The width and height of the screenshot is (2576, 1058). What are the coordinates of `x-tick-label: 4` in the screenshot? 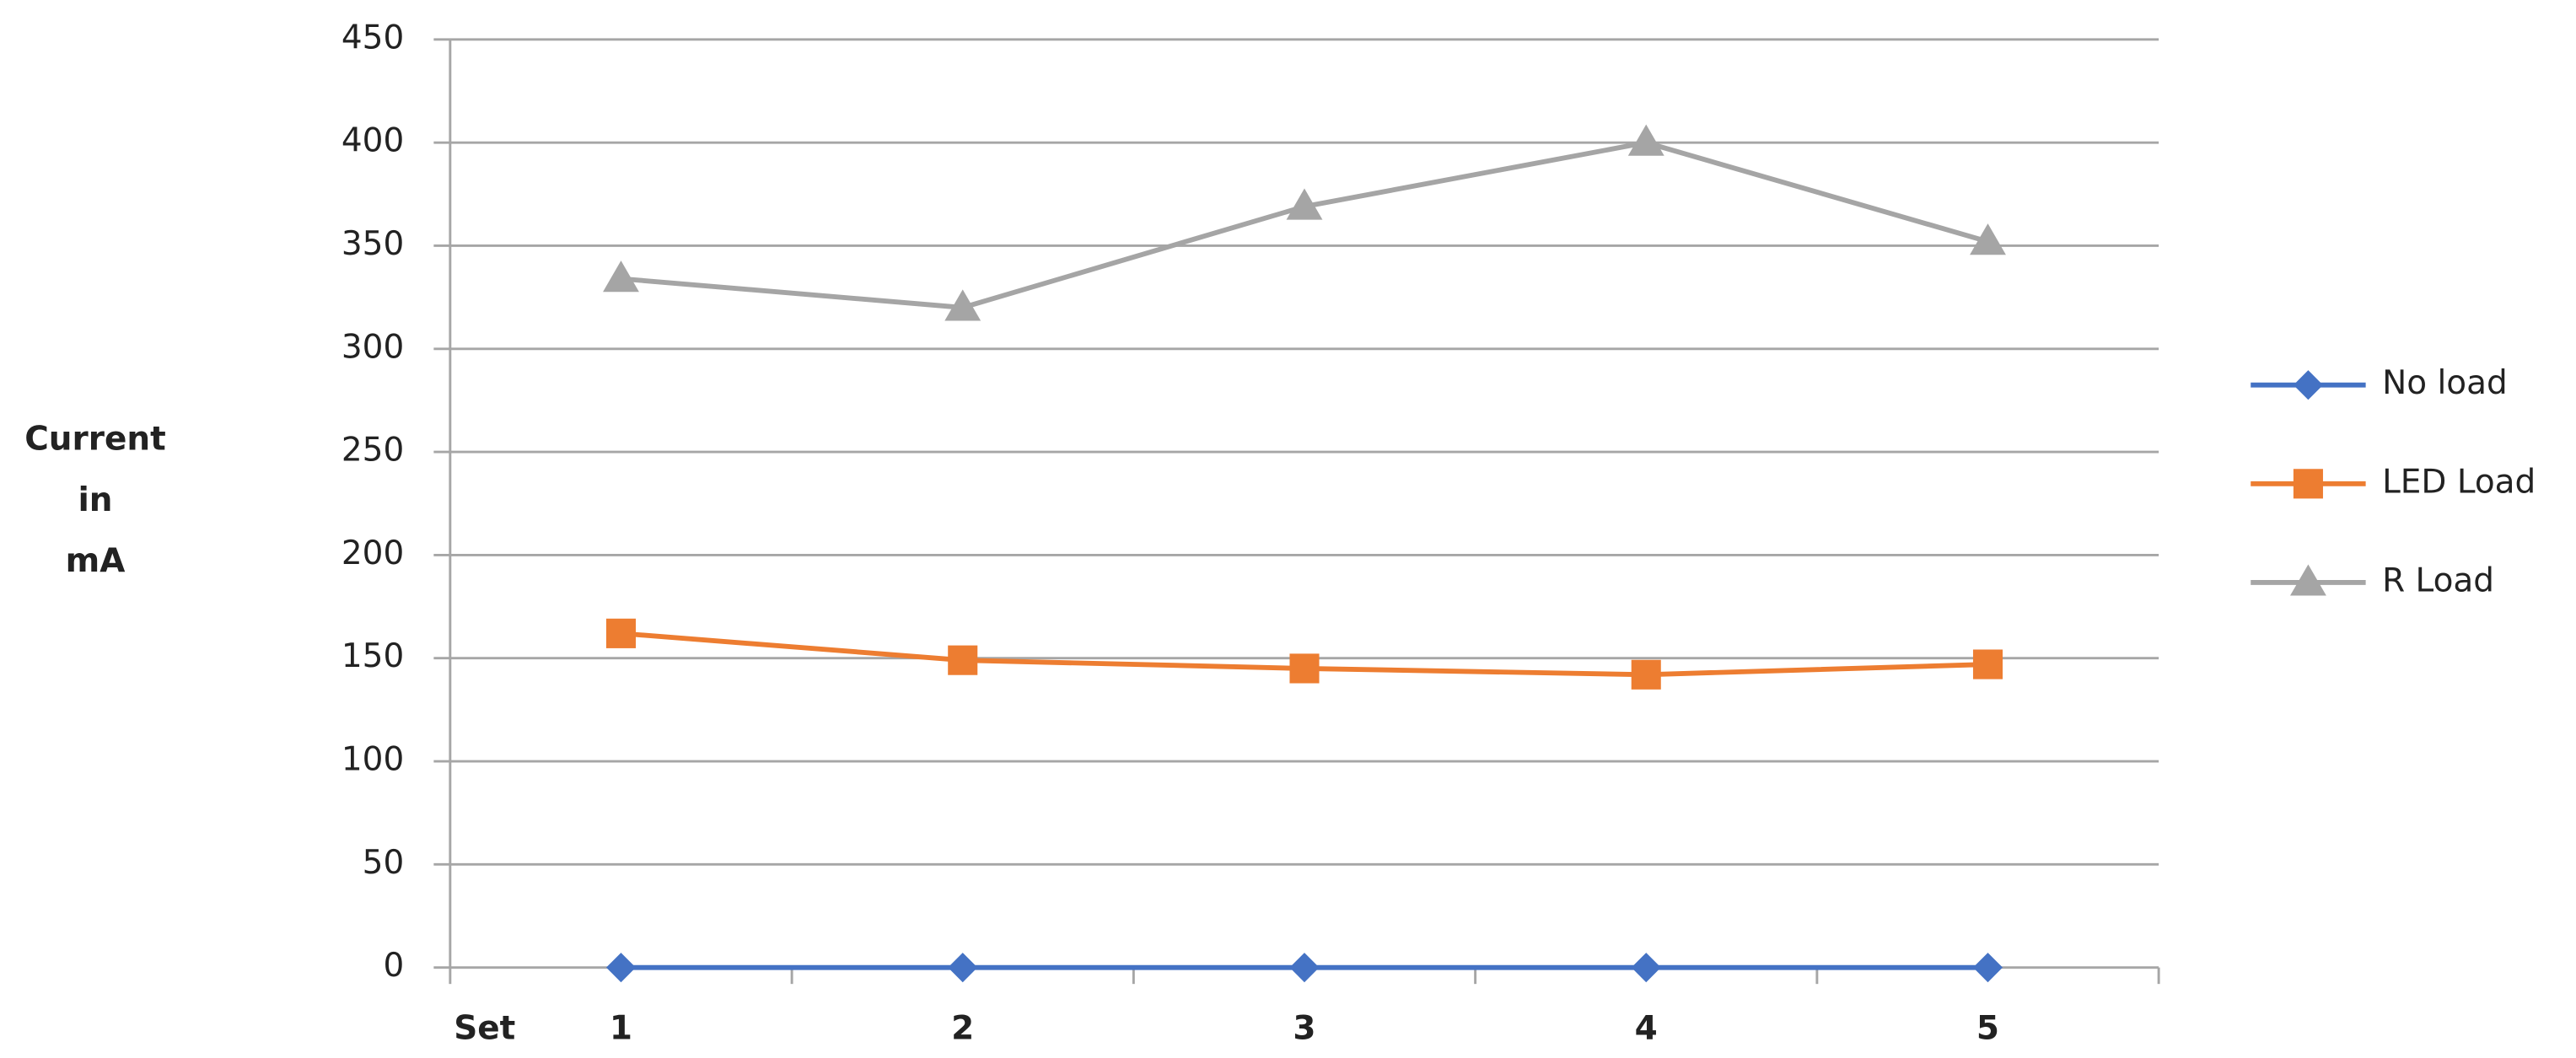 It's located at (1646, 1028).